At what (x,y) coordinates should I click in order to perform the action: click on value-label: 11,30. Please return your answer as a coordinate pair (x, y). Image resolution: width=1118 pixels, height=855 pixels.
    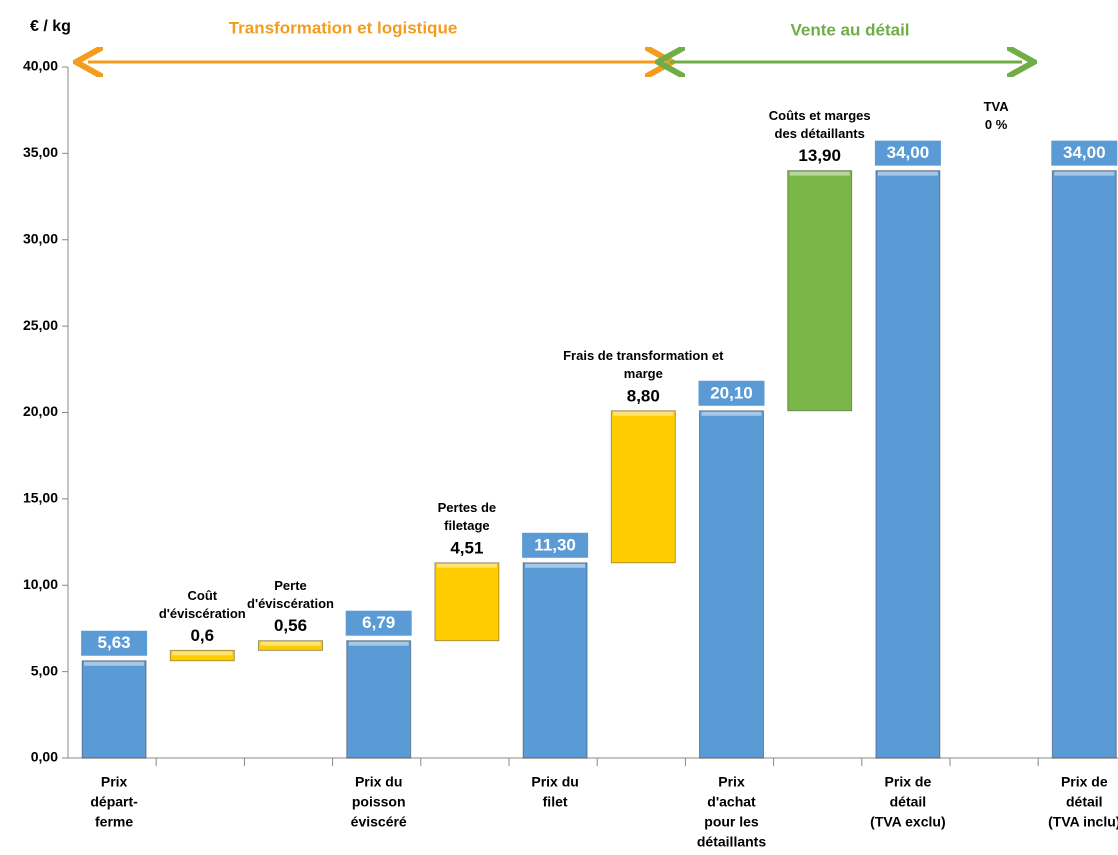
    Looking at the image, I should click on (555, 544).